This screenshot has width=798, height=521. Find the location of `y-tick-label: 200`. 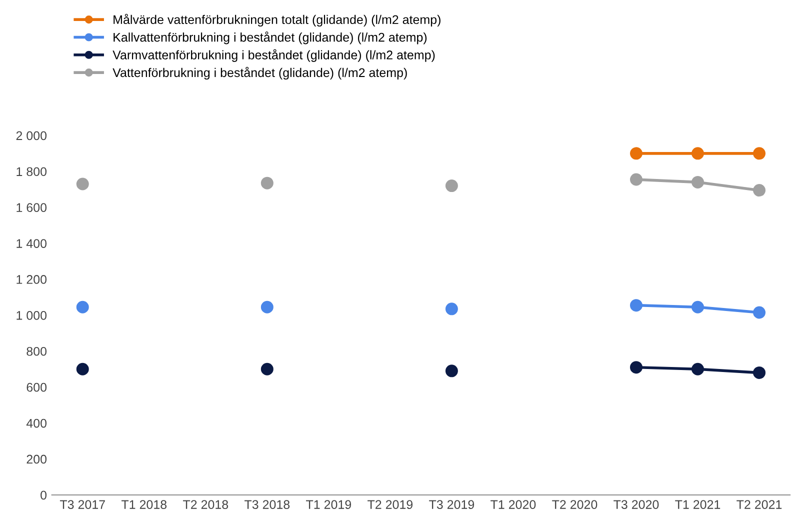

y-tick-label: 200 is located at coordinates (36, 459).